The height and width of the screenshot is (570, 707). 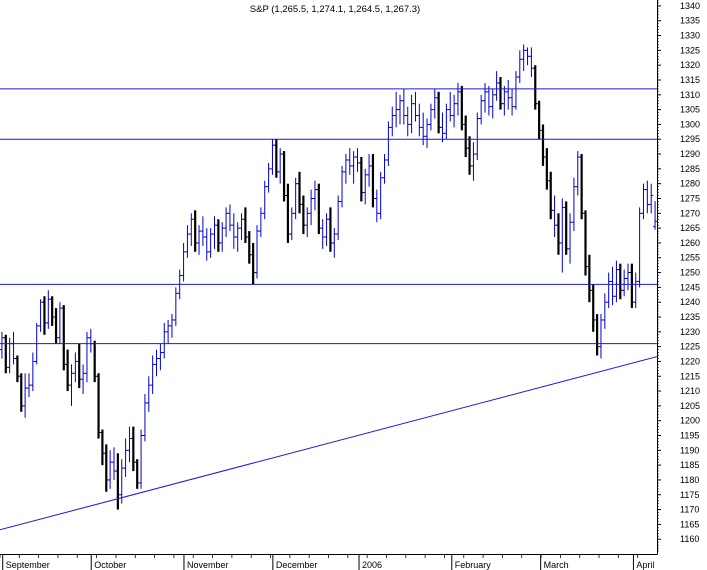 I want to click on x-tick-label: February, so click(x=473, y=565).